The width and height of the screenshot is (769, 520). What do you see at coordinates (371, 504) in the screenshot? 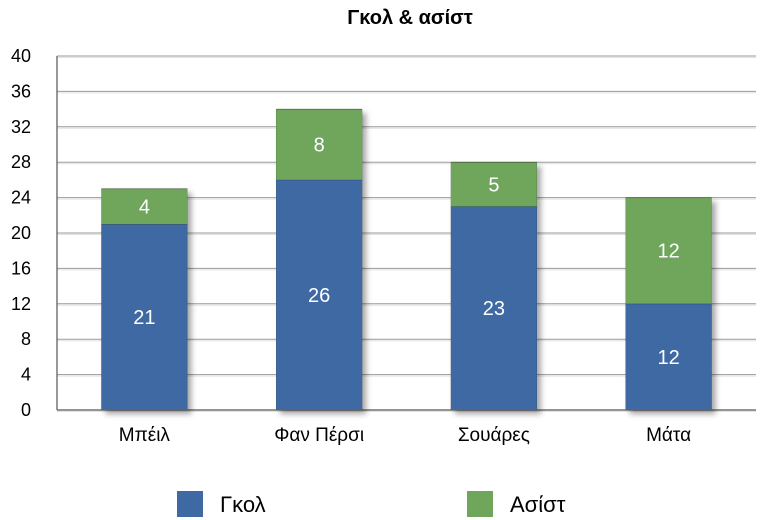
I see `legend: Γκολ Ασίστ` at bounding box center [371, 504].